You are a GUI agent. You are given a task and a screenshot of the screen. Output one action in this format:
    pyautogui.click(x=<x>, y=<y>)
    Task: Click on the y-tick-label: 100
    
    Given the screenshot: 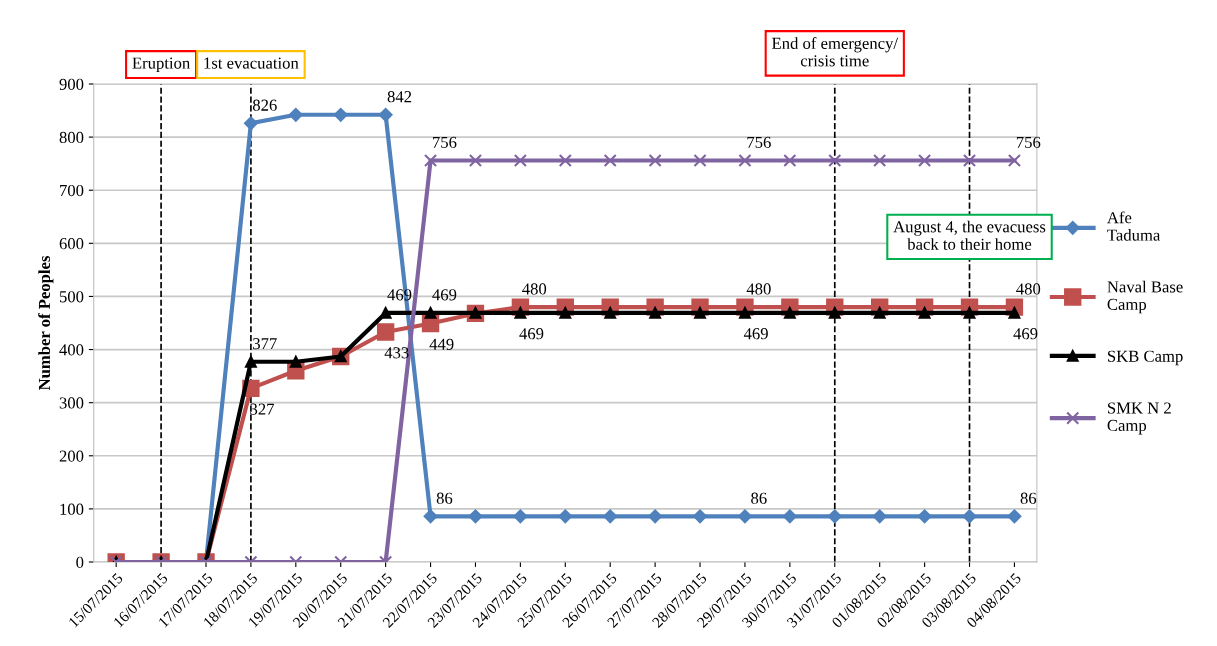 What is the action you would take?
    pyautogui.click(x=72, y=509)
    